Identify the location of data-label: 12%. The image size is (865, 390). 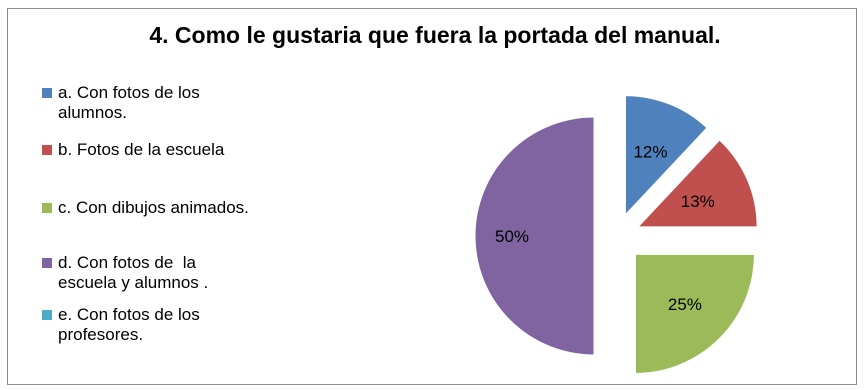
(650, 151).